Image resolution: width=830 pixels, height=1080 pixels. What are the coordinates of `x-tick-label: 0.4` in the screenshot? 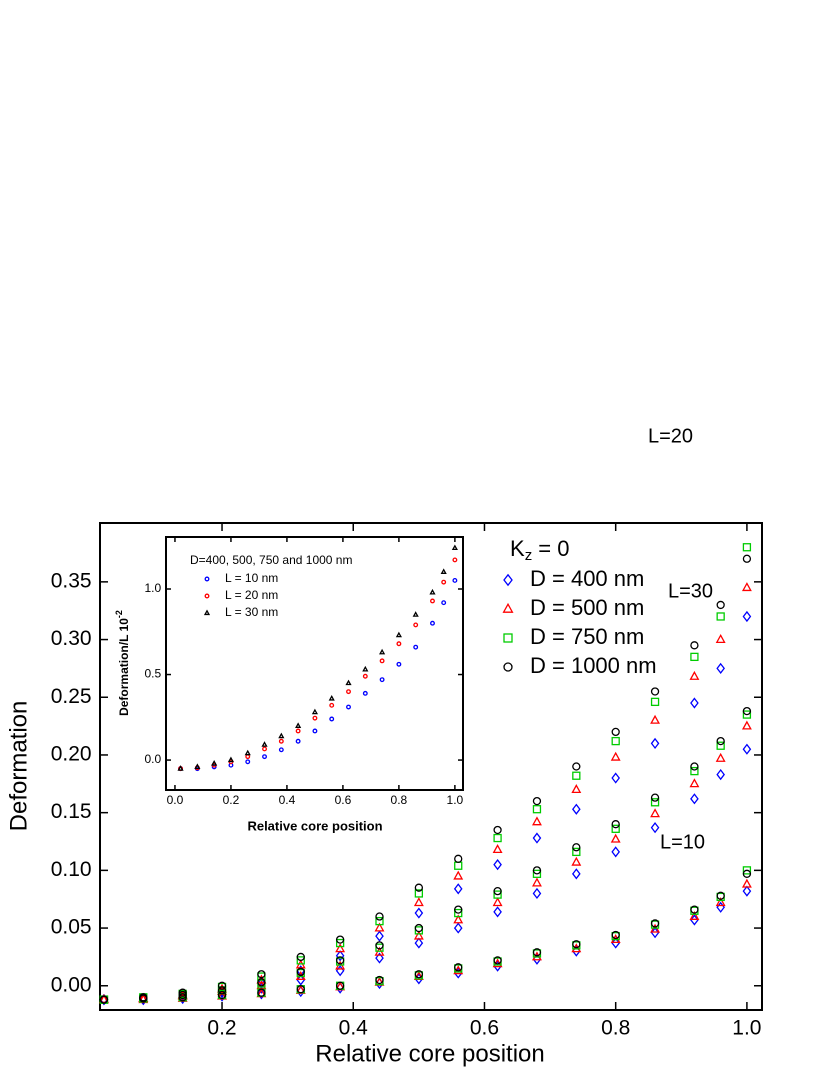 It's located at (287, 800).